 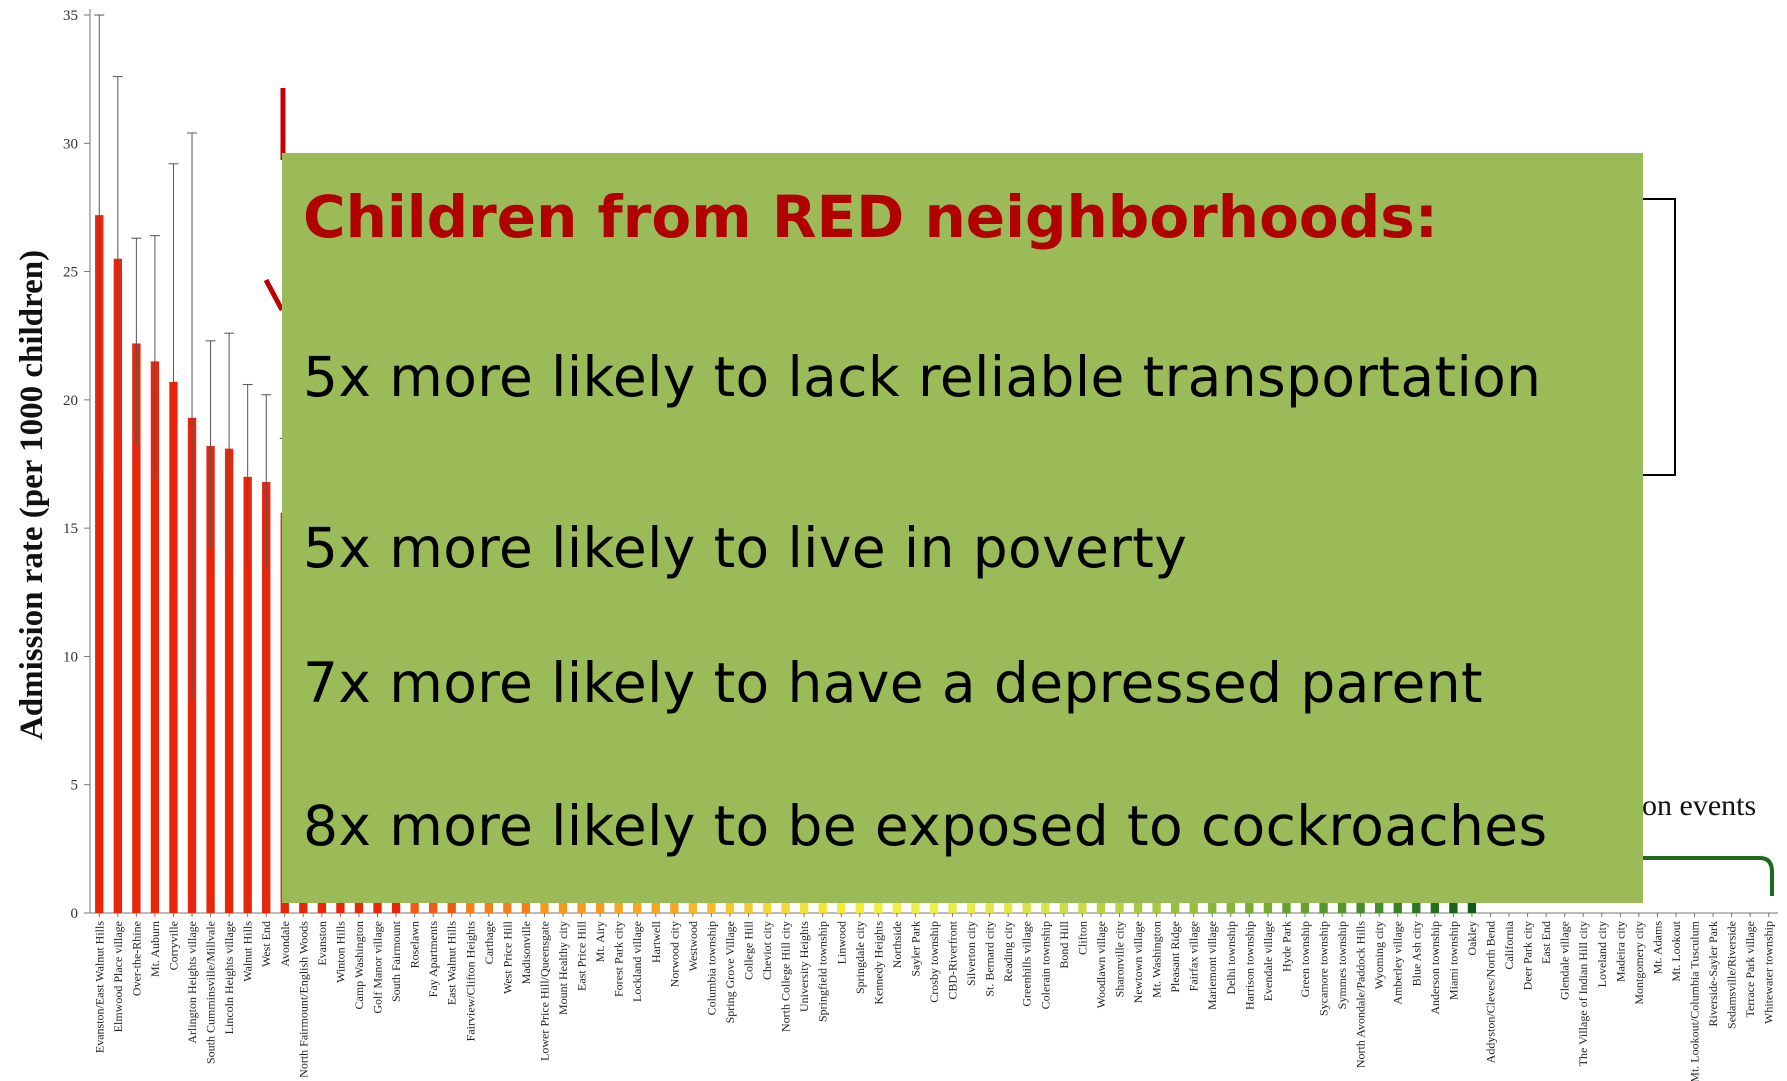 What do you see at coordinates (1528, 955) in the screenshot?
I see `x-tick-label: Deer Park city` at bounding box center [1528, 955].